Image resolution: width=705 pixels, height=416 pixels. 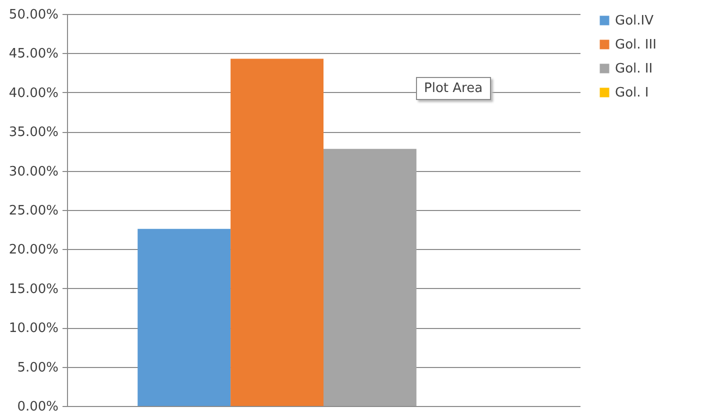 What do you see at coordinates (635, 45) in the screenshot?
I see `legend-label: Gol. III` at bounding box center [635, 45].